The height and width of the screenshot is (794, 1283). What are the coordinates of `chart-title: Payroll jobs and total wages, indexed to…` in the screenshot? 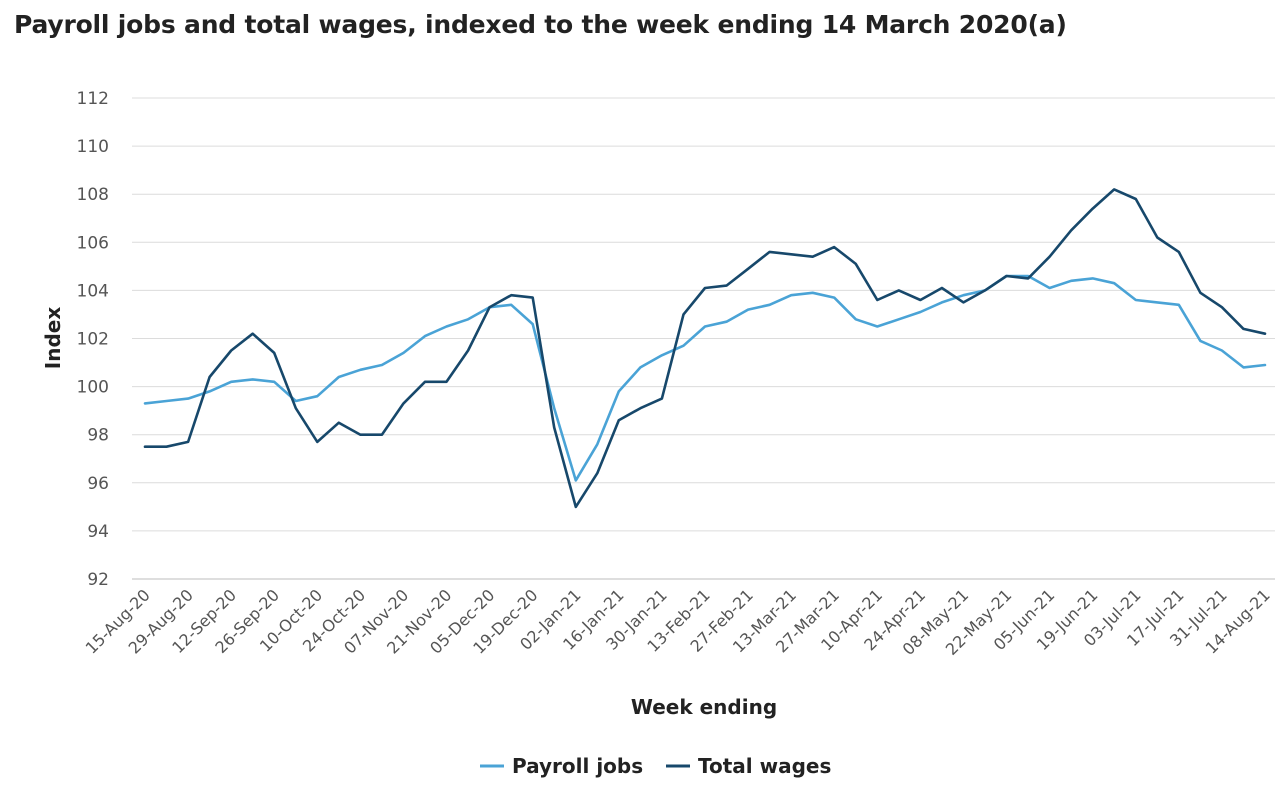 It's located at (540, 24).